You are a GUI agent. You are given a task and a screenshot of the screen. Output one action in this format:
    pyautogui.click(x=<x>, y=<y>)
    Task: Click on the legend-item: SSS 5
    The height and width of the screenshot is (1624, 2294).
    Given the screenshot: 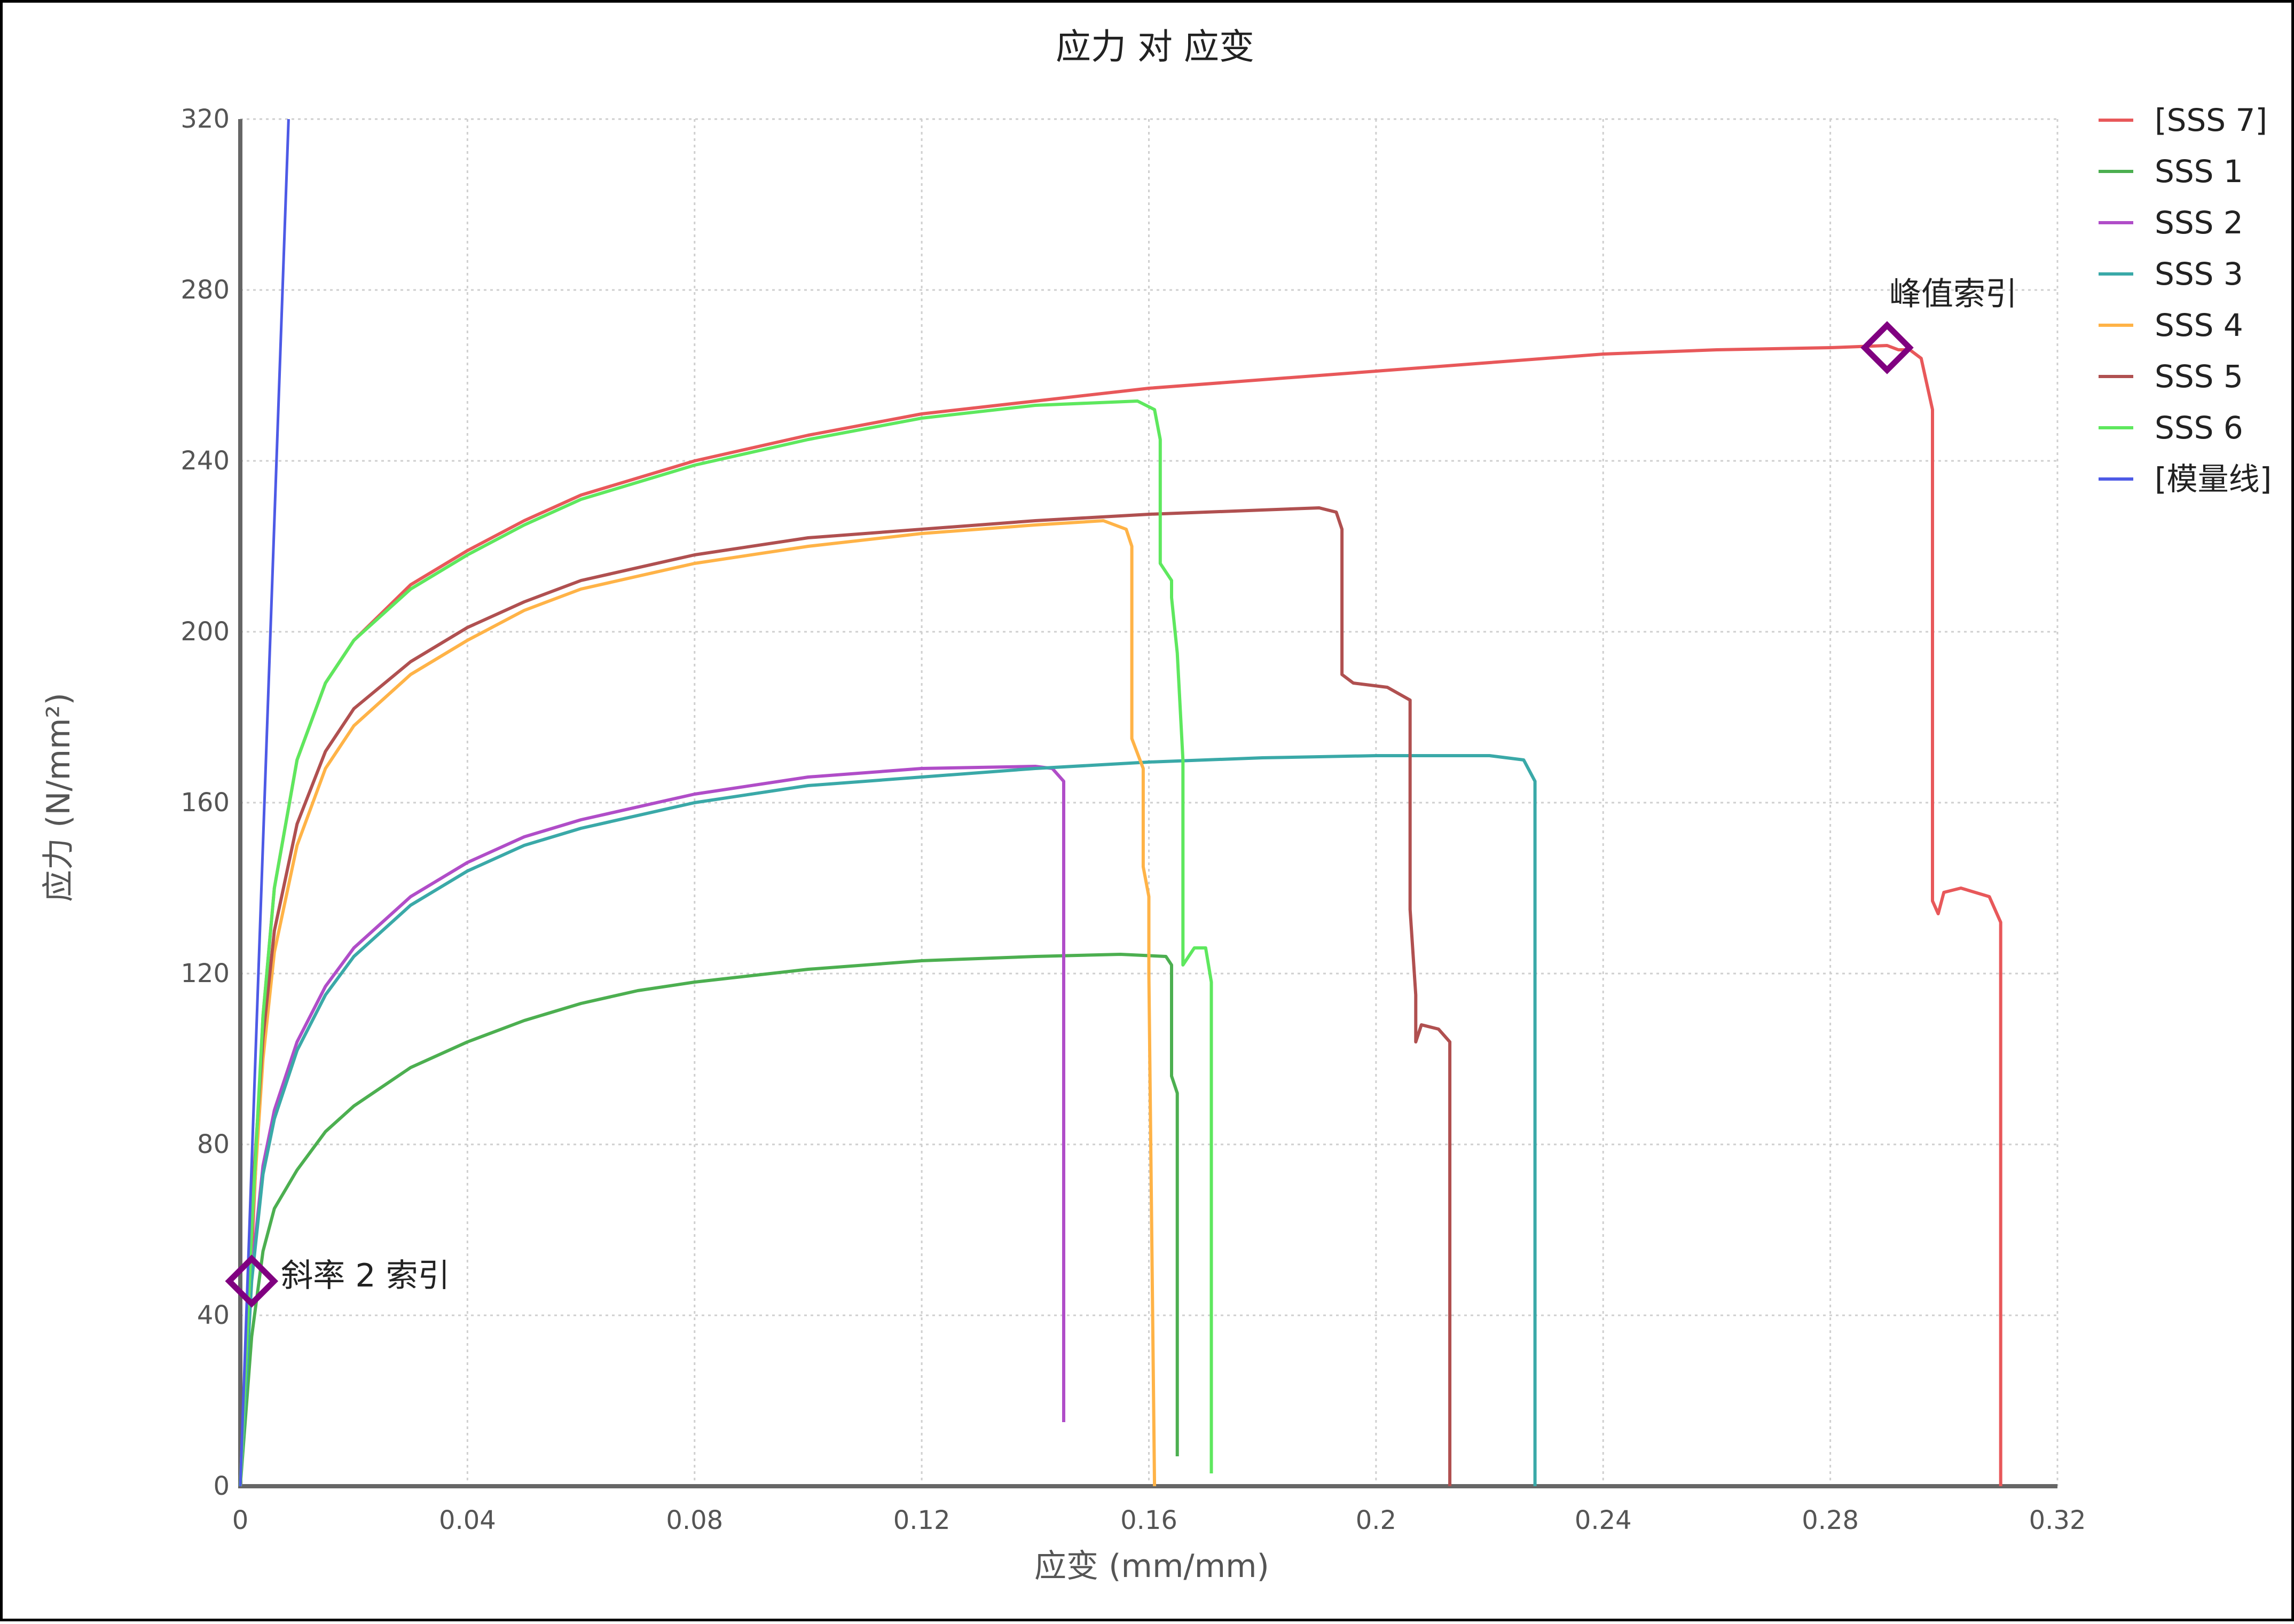 What is the action you would take?
    pyautogui.click(x=2171, y=376)
    